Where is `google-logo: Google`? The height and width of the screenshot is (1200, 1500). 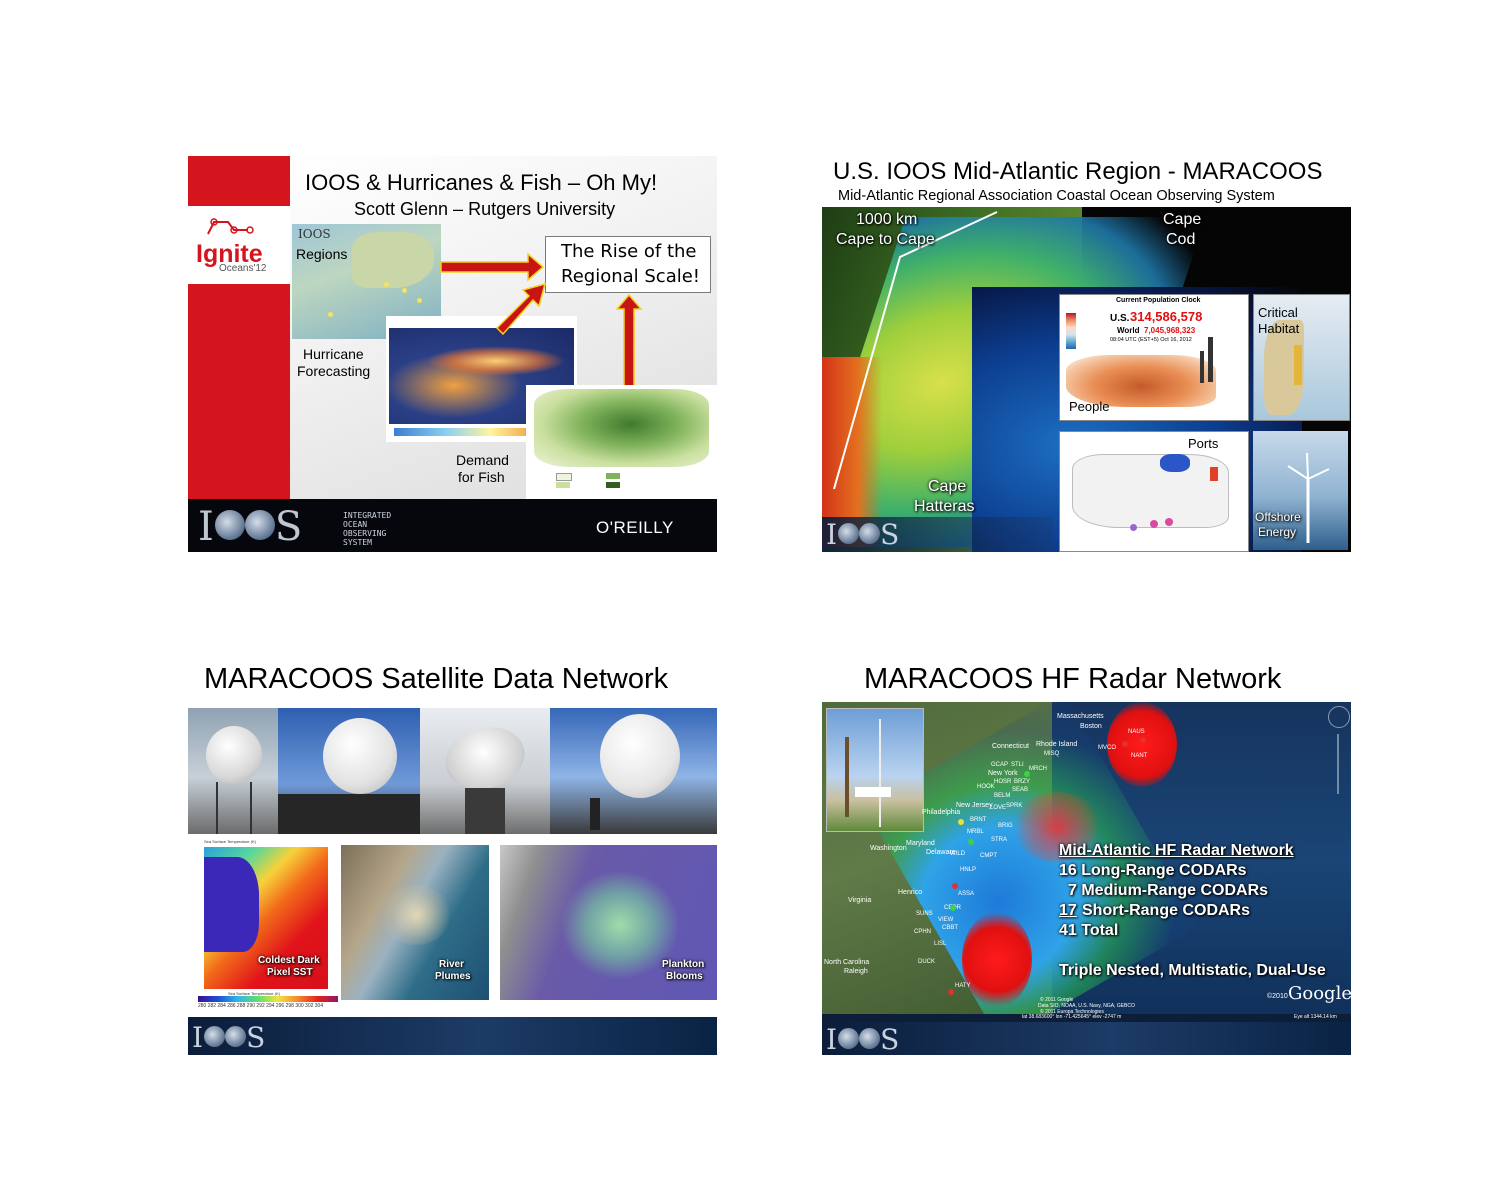 google-logo: Google is located at coordinates (1319, 993).